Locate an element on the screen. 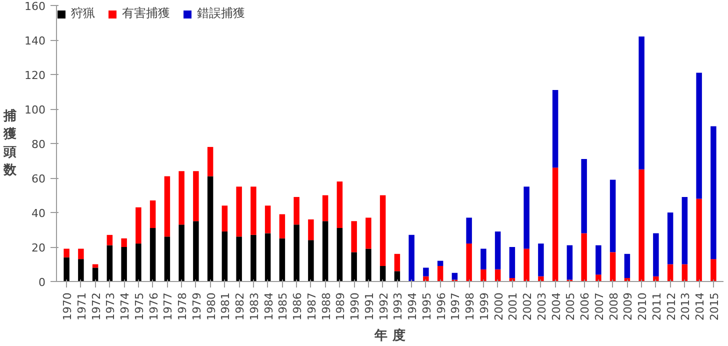 The width and height of the screenshot is (728, 346). x-tick-label: 2001 is located at coordinates (513, 306).